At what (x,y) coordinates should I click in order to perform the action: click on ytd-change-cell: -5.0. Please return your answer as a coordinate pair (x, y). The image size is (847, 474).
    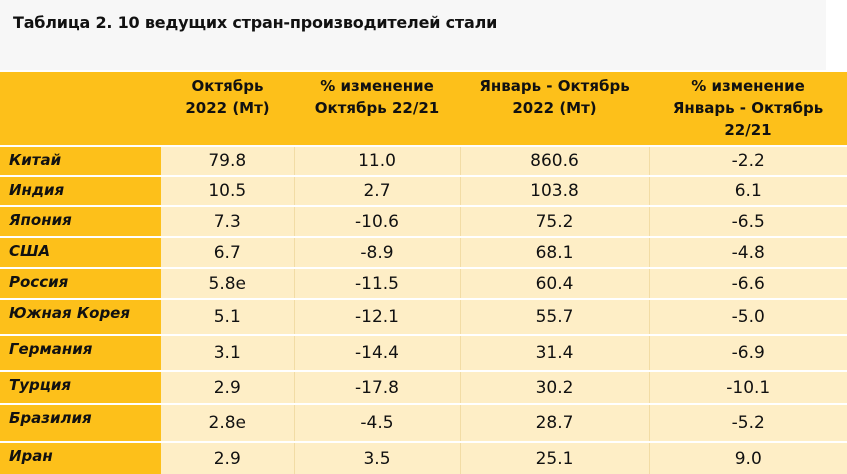
    Looking at the image, I should click on (747, 316).